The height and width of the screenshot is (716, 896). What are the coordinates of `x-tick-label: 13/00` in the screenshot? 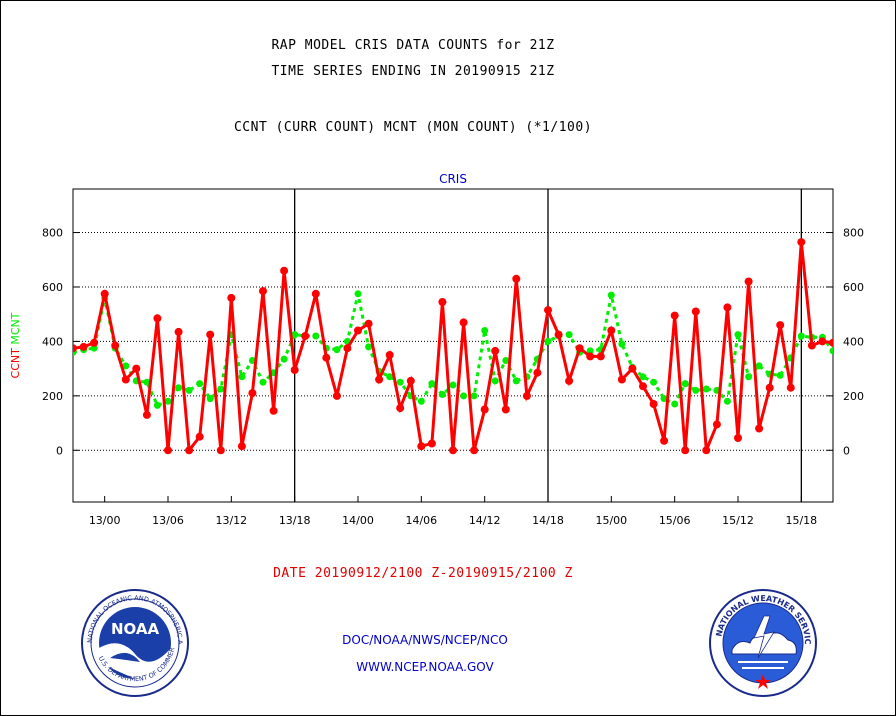 It's located at (105, 520).